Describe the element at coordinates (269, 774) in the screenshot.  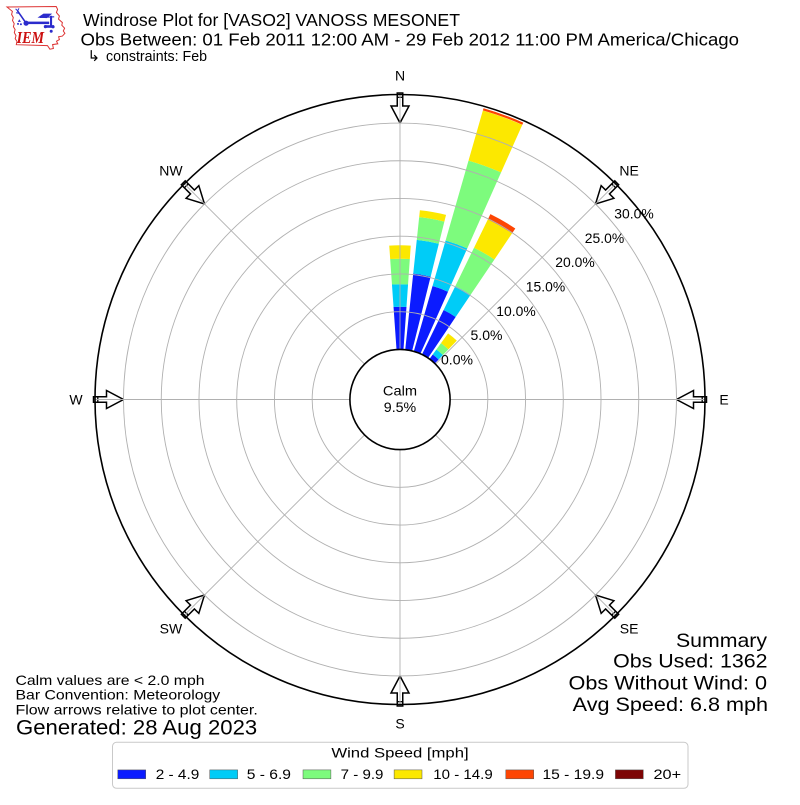
I see `svg-text: 5 - 6.9` at that location.